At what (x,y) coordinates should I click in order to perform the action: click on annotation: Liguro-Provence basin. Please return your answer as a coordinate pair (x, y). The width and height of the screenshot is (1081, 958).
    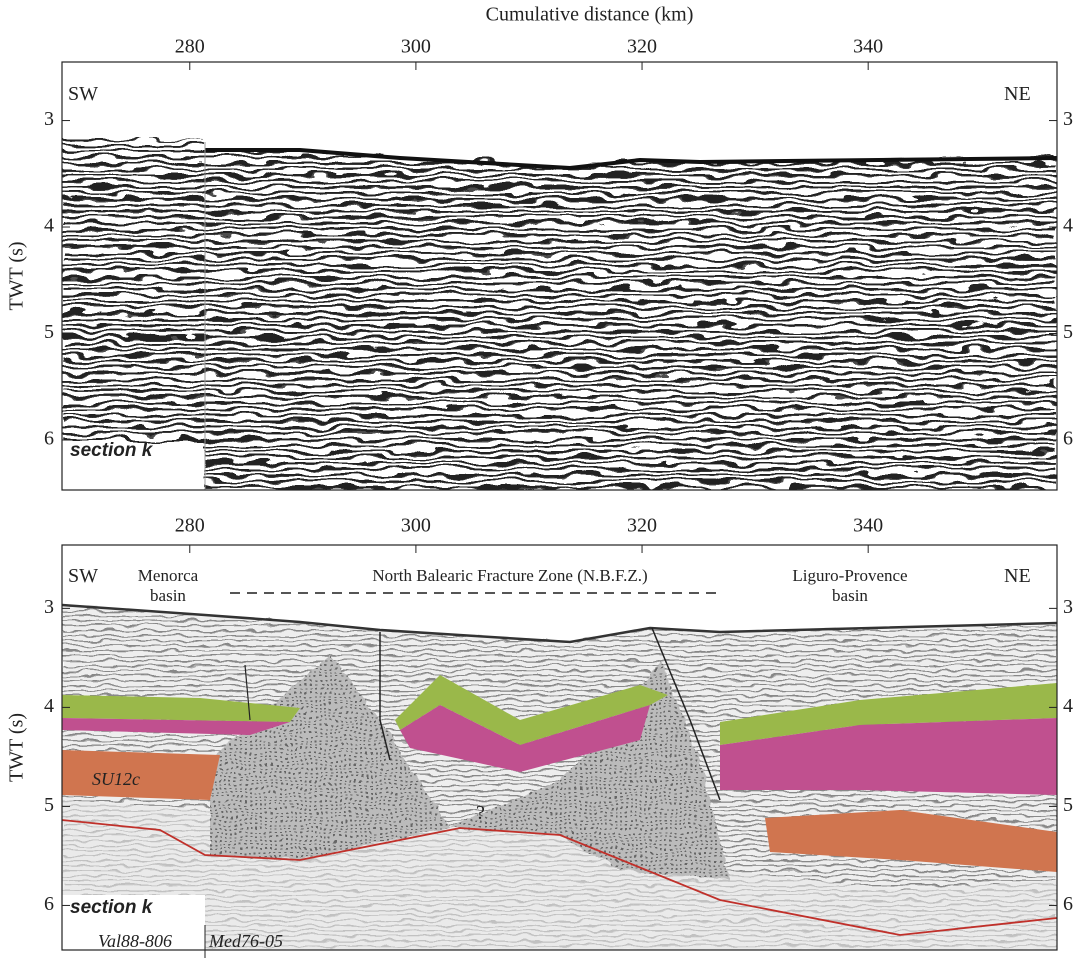
    Looking at the image, I should click on (850, 585).